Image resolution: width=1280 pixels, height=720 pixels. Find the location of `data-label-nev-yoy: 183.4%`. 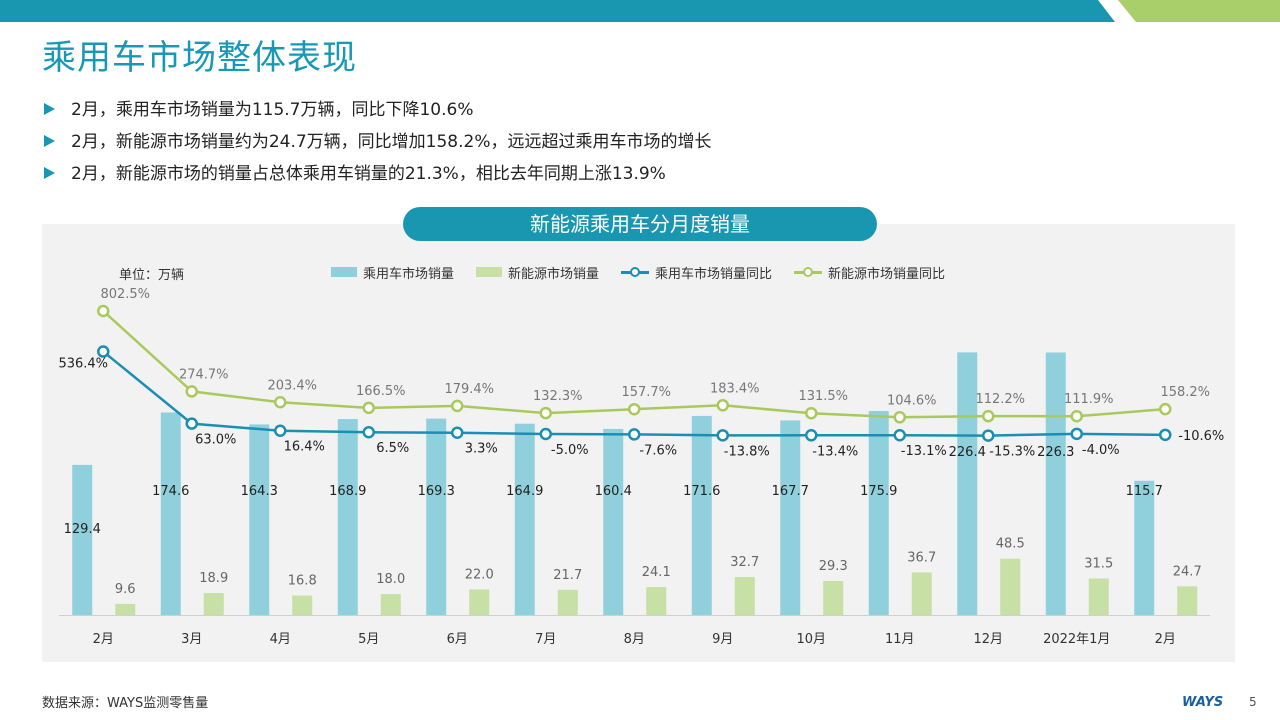

data-label-nev-yoy: 183.4% is located at coordinates (735, 388).